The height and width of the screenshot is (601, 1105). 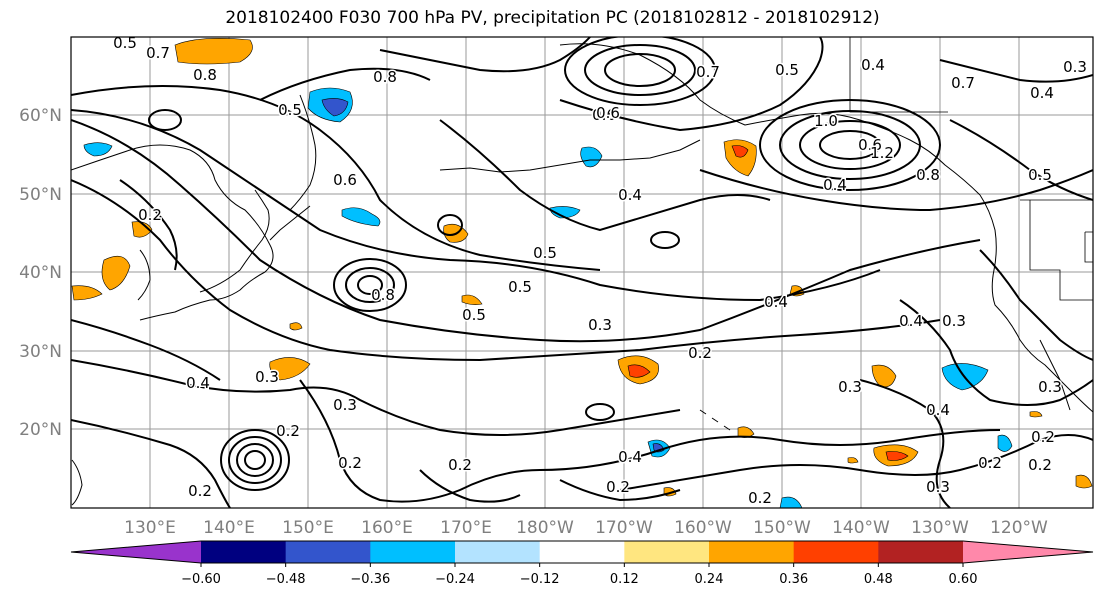 I want to click on colorbar-tick-label: 0.24, so click(x=709, y=579).